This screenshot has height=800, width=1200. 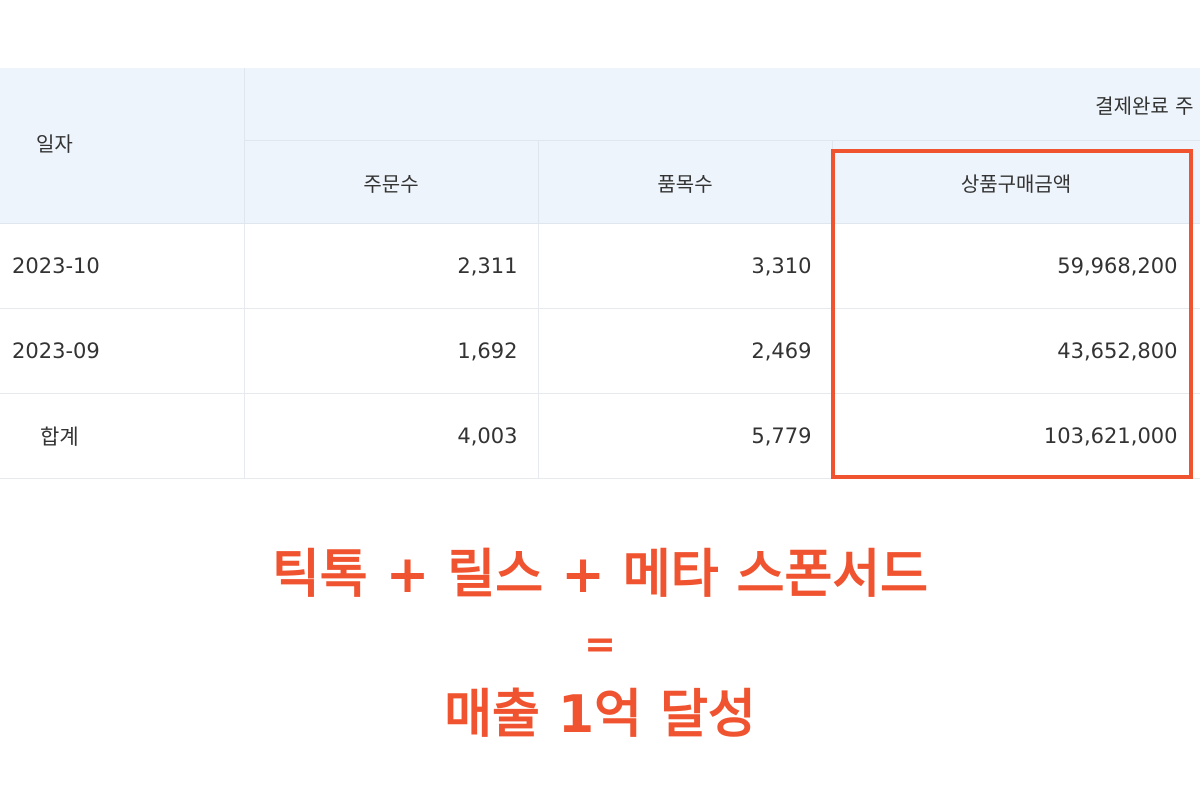 What do you see at coordinates (1016, 182) in the screenshot?
I see `amount-column-header: 상품구매금액` at bounding box center [1016, 182].